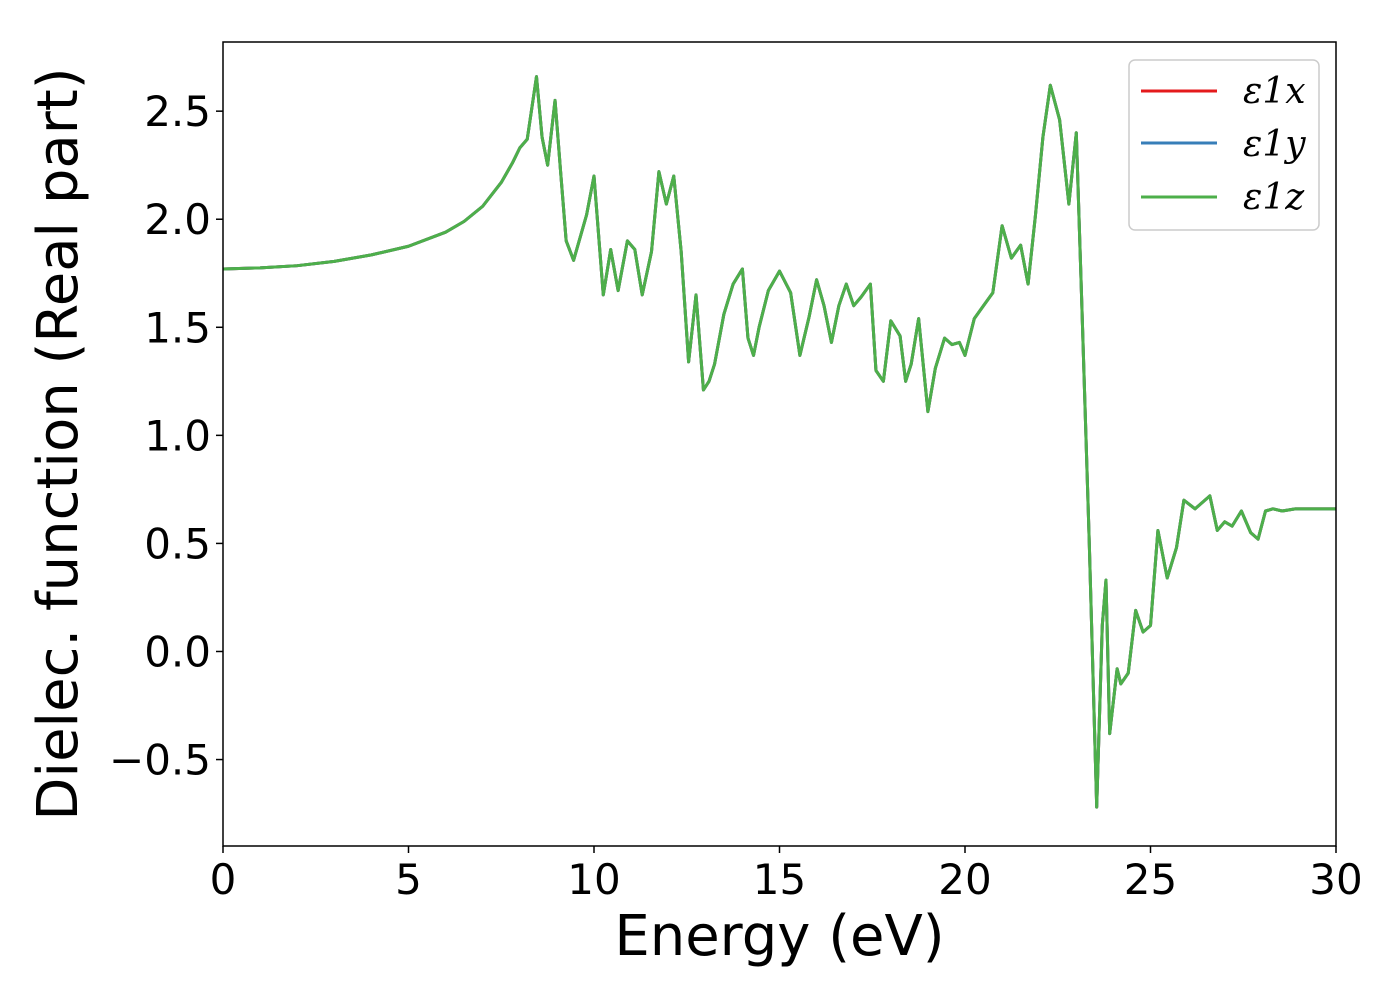 The image size is (1400, 1004). What do you see at coordinates (177, 435) in the screenshot?
I see `y-tick-label: 1.0` at bounding box center [177, 435].